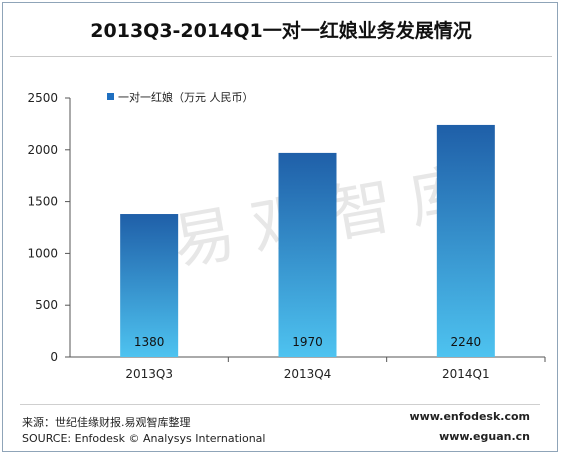 This screenshot has height=456, width=562. I want to click on source-cn: 来源：世纪佳缘财报.易观智库整理, so click(106, 422).